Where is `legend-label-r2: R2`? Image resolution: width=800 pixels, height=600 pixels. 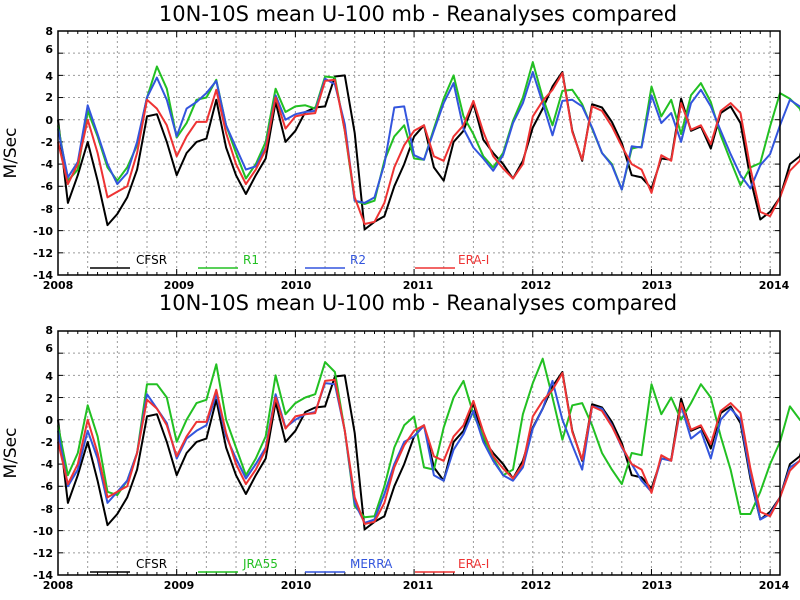
legend-label-r2: R2 is located at coordinates (358, 260).